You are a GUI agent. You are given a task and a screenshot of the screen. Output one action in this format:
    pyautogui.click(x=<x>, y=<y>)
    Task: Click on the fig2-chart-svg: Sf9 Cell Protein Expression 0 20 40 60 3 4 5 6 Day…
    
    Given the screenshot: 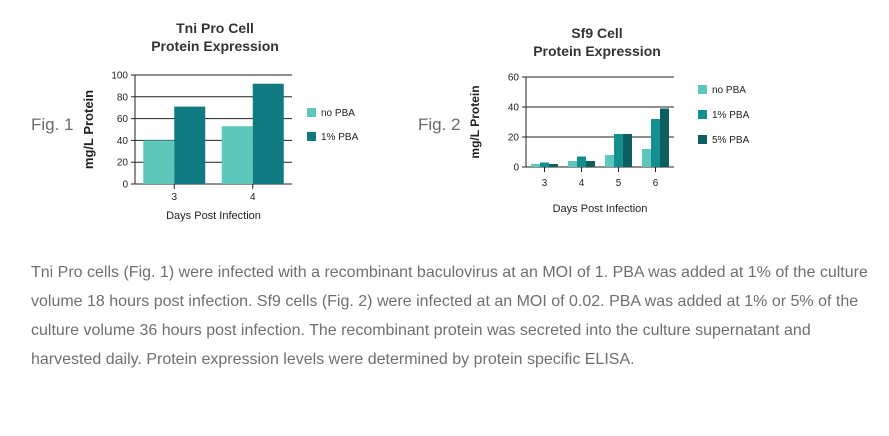 What is the action you would take?
    pyautogui.click(x=609, y=120)
    